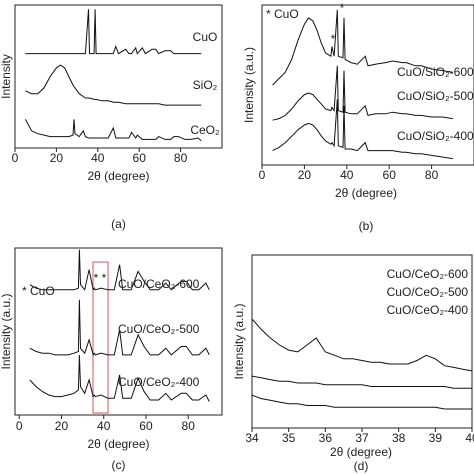 The width and height of the screenshot is (474, 474). What do you see at coordinates (435, 96) in the screenshot?
I see `series-label: CuO/SiO₂-500` at bounding box center [435, 96].